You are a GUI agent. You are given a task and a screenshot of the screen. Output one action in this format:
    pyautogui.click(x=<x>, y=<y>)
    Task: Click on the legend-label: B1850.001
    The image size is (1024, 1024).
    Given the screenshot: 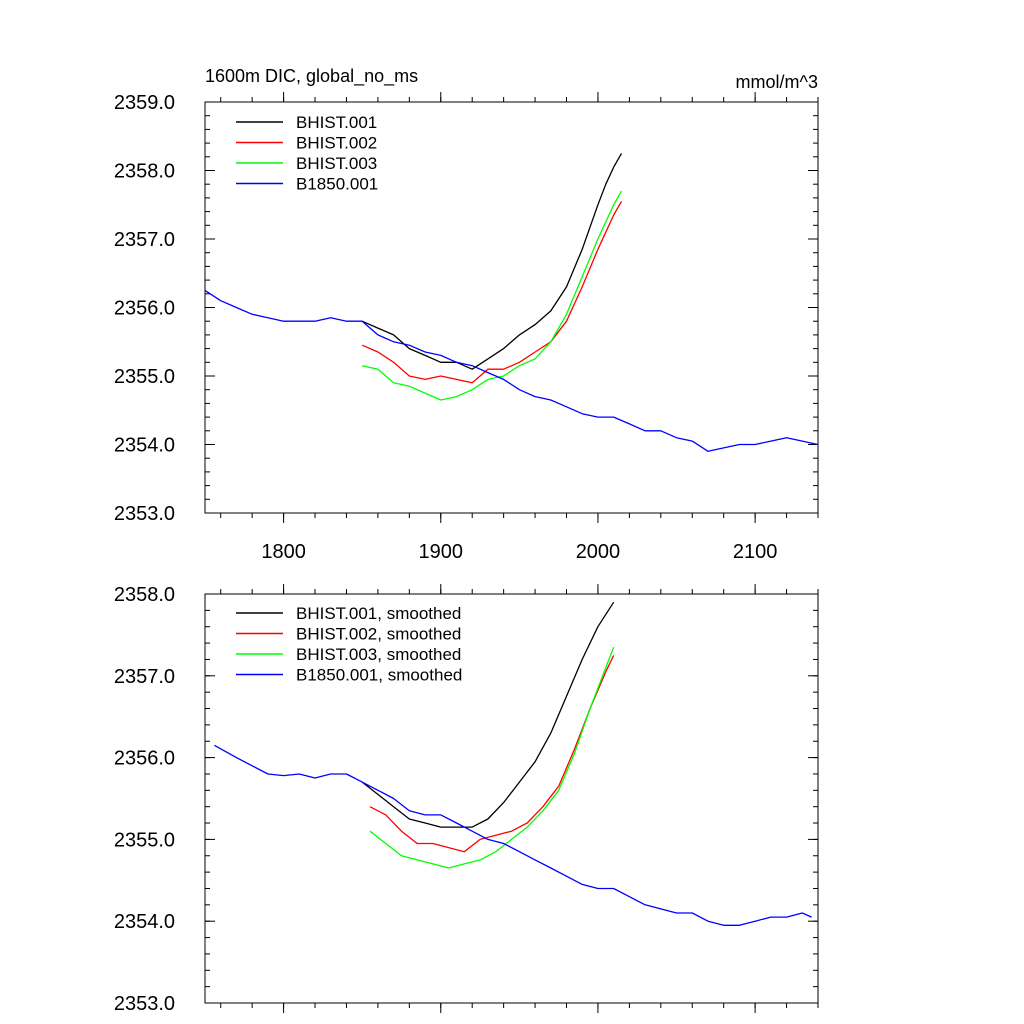 What is the action you would take?
    pyautogui.click(x=337, y=184)
    